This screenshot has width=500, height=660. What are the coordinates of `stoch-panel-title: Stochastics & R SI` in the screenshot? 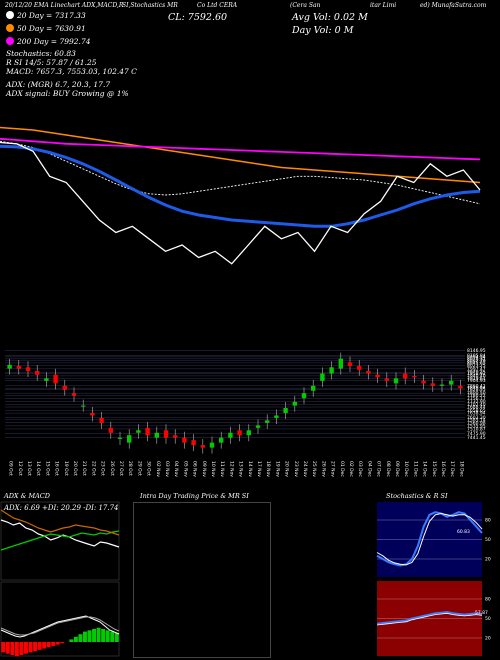 It's located at (417, 496).